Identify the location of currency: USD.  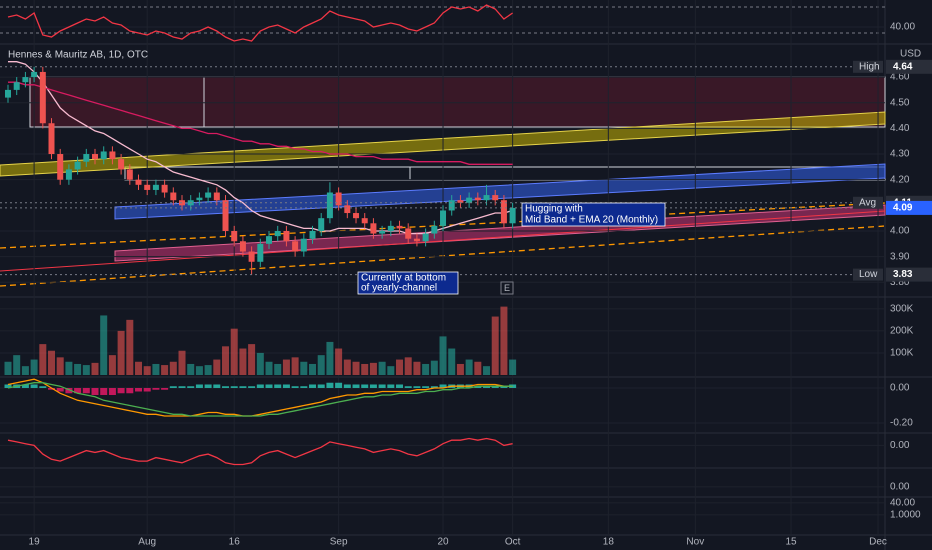
(910, 54).